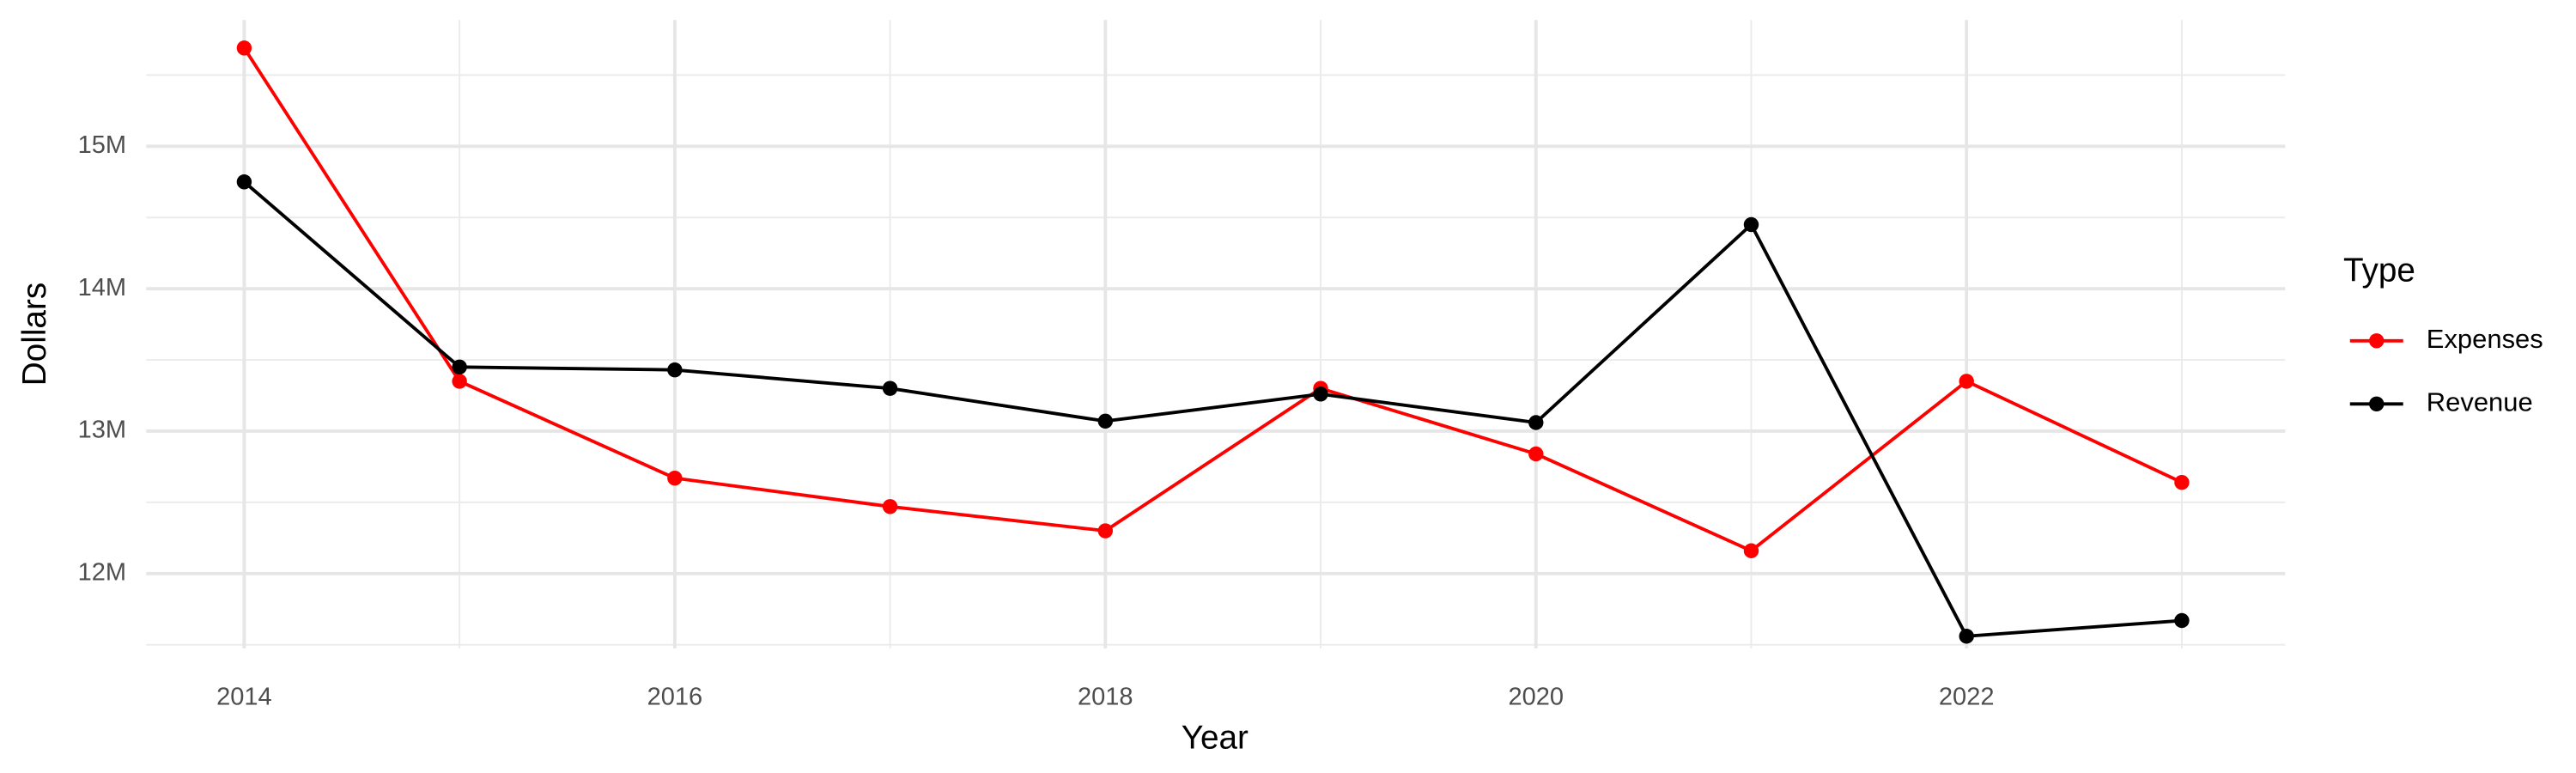  Describe the element at coordinates (2485, 339) in the screenshot. I see `legend-label: Expenses` at that location.